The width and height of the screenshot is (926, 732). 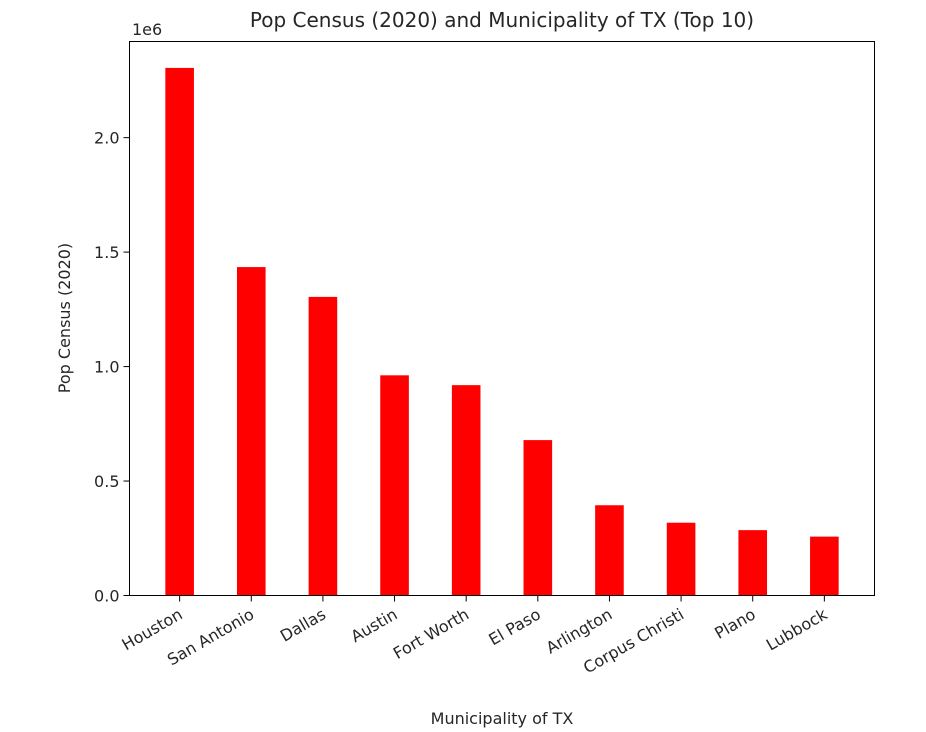 I want to click on y-axis-label: Pop Census (2020), so click(x=64, y=318).